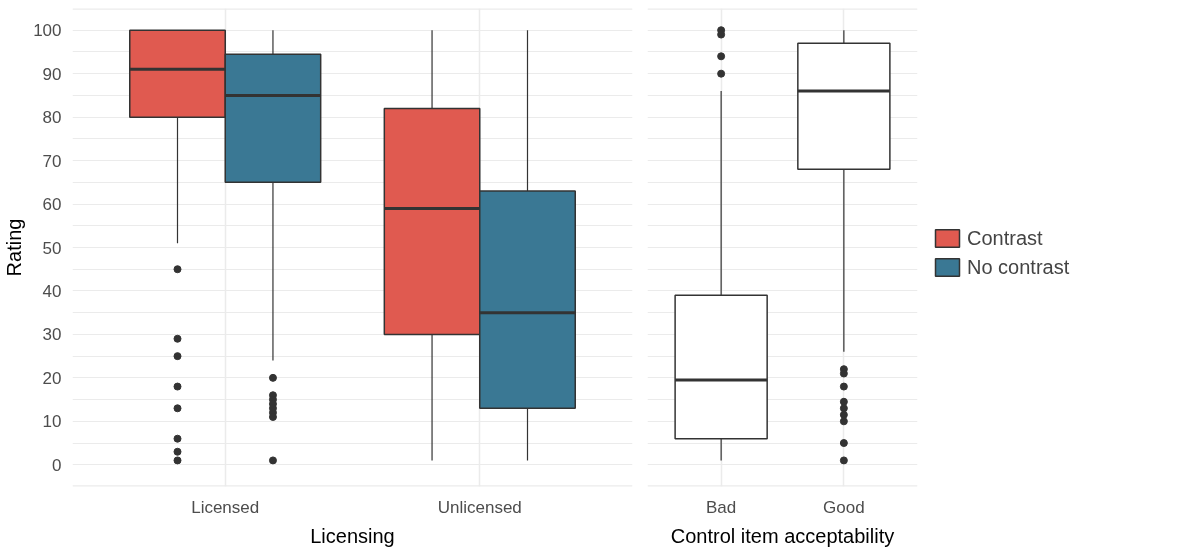 The width and height of the screenshot is (1192, 560). What do you see at coordinates (225, 507) in the screenshot?
I see `x-tick-label: Licensed` at bounding box center [225, 507].